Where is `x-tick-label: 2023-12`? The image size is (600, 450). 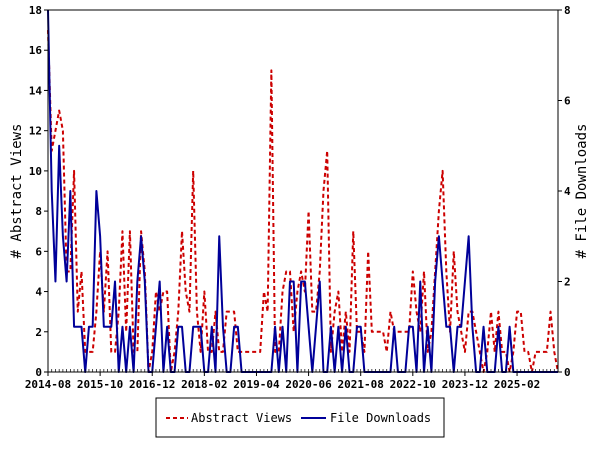 x-tick-label: 2023-12 is located at coordinates (465, 384).